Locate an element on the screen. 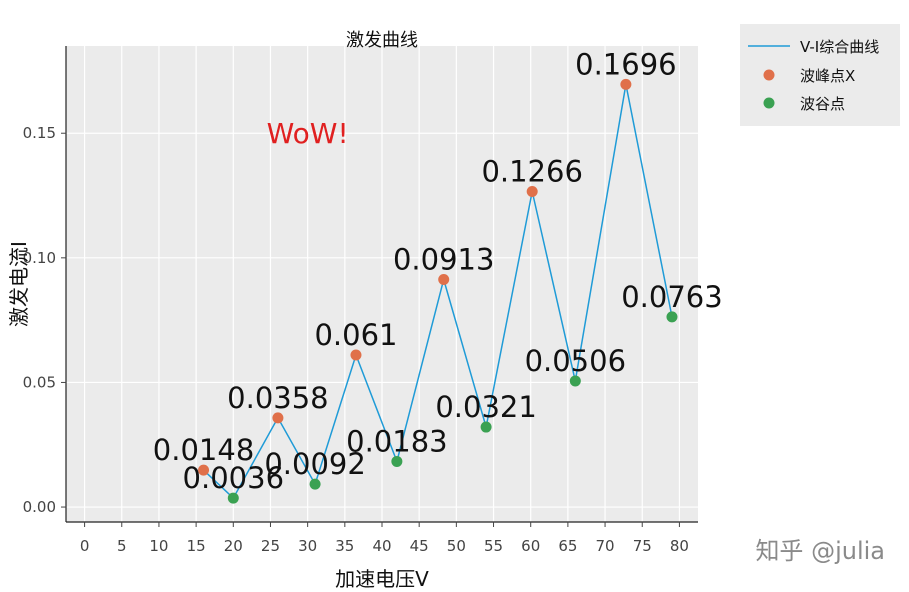 The height and width of the screenshot is (592, 909). chart-title: 激发曲线 is located at coordinates (382, 40).